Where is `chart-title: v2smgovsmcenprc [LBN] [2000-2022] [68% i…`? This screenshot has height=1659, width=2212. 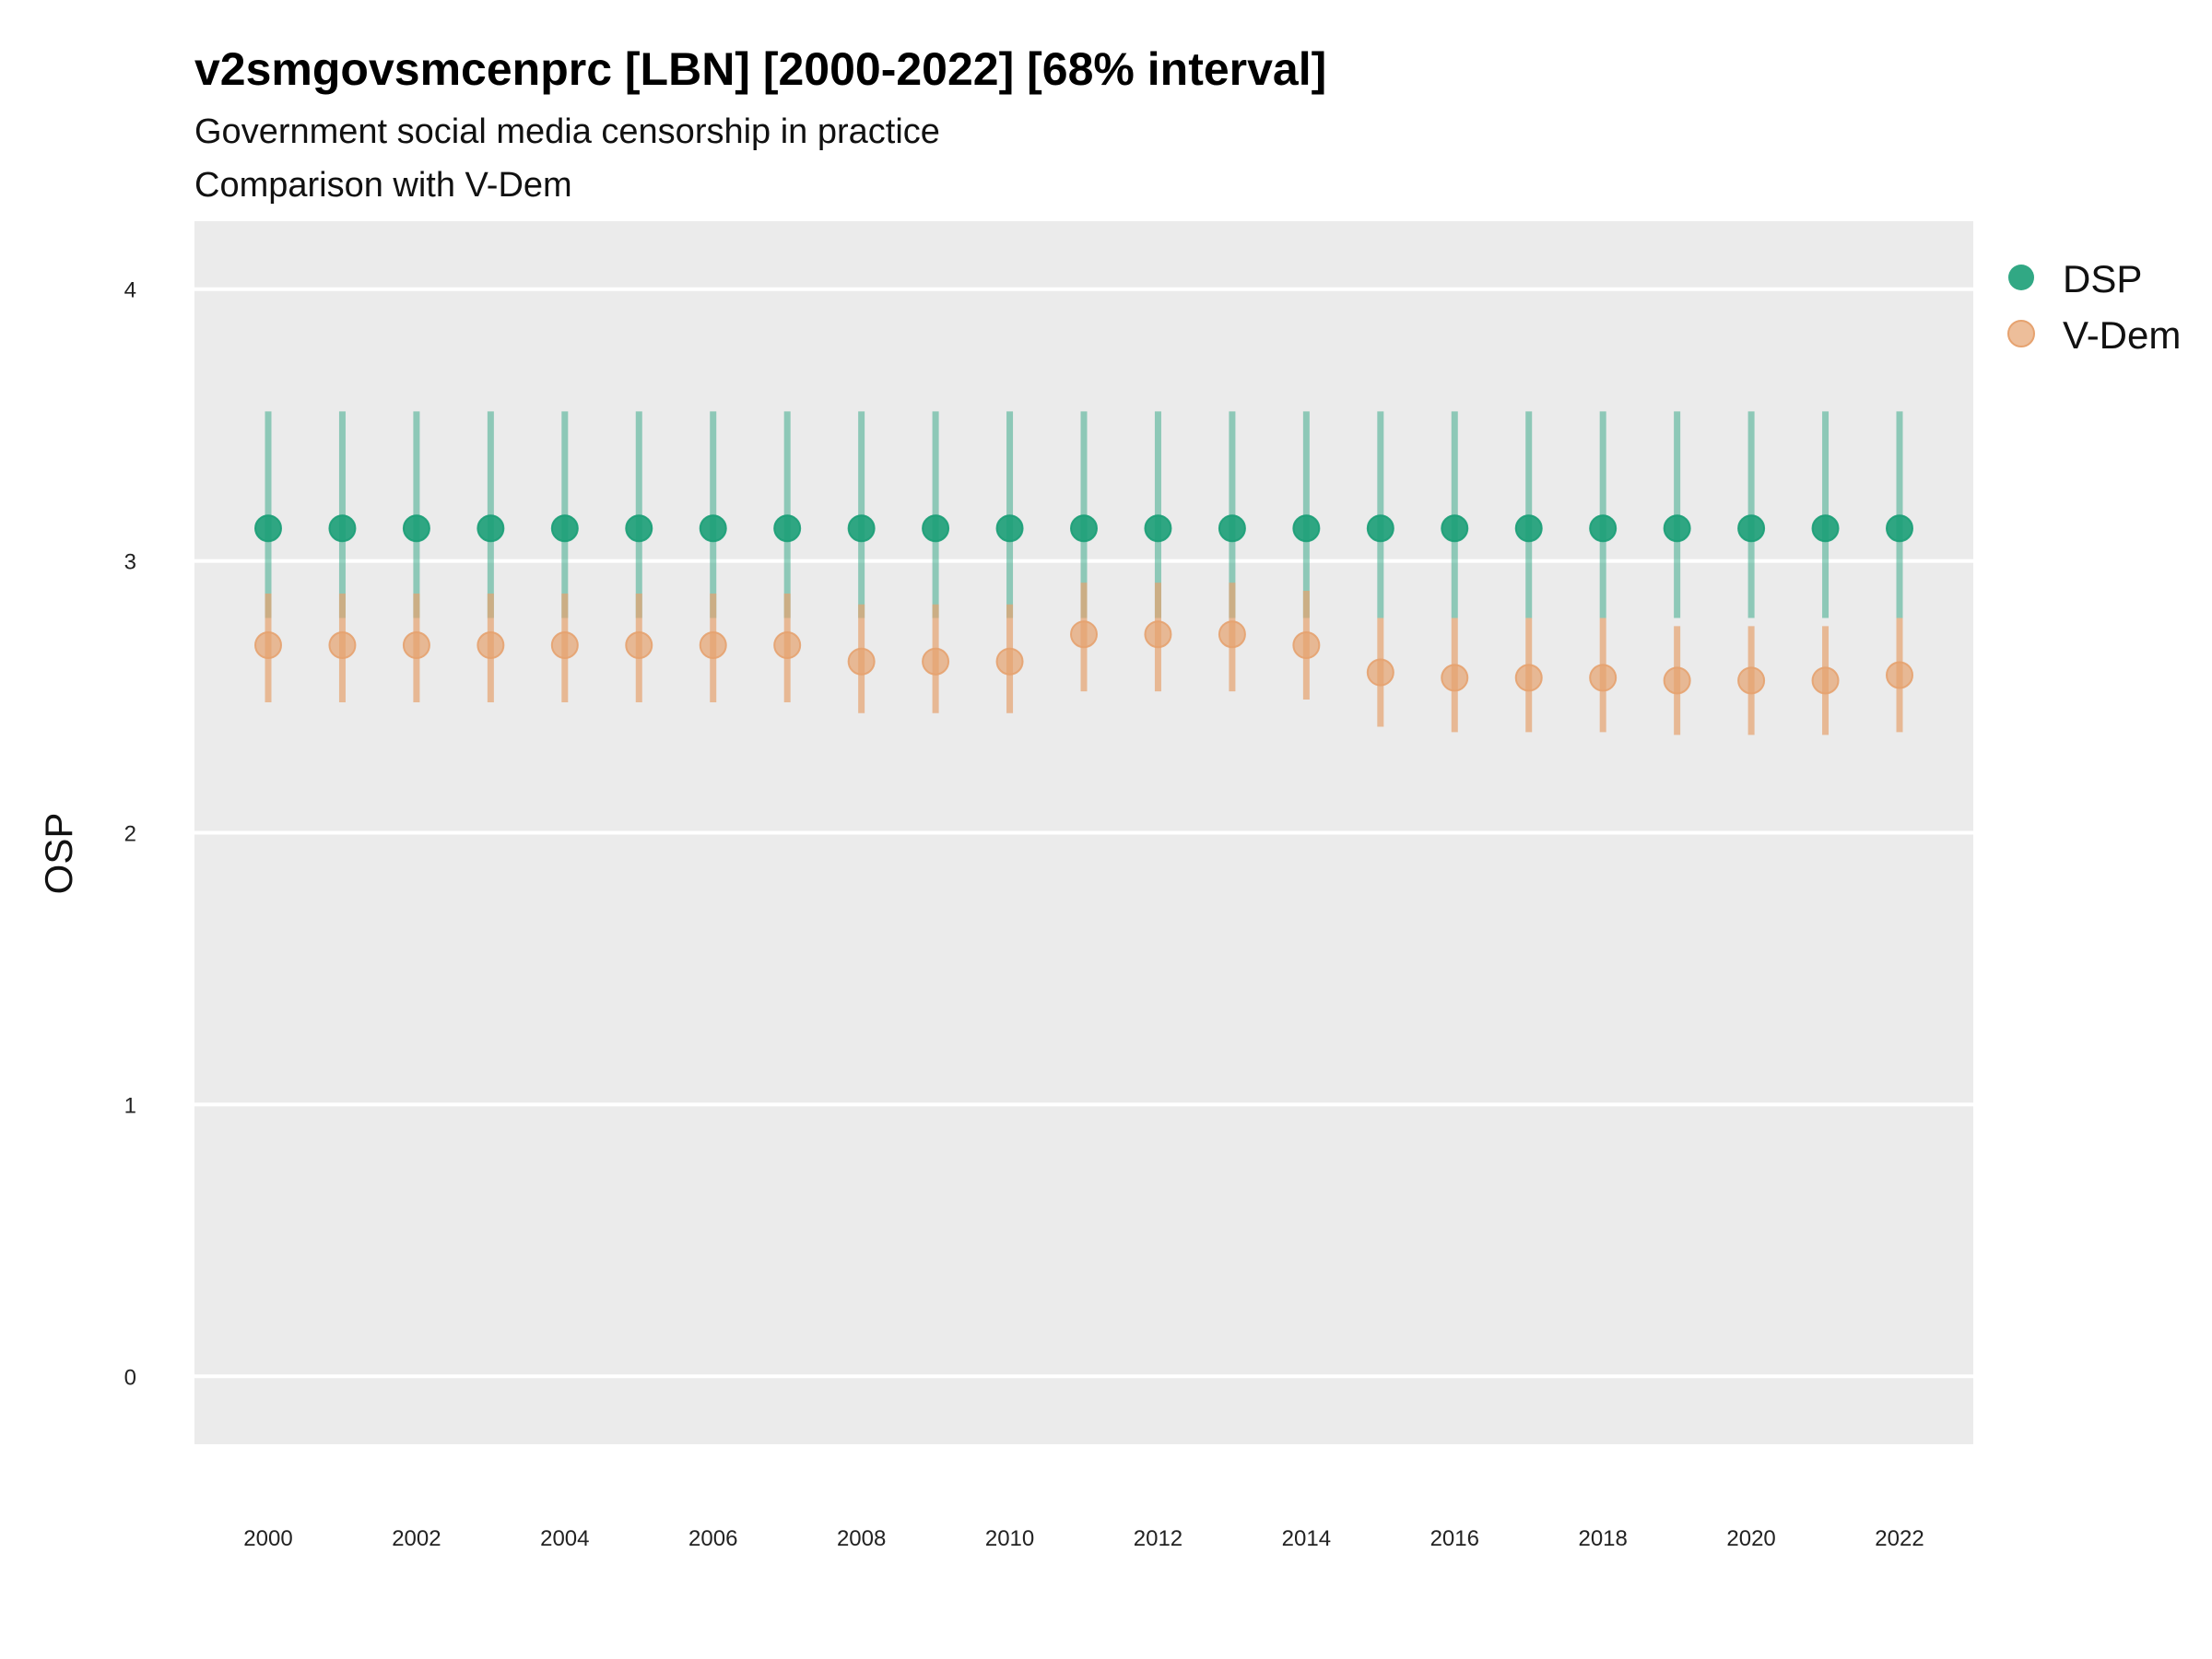
chart-title: v2smgovsmcenprc [LBN] [2000-2022] [68% i… is located at coordinates (760, 69).